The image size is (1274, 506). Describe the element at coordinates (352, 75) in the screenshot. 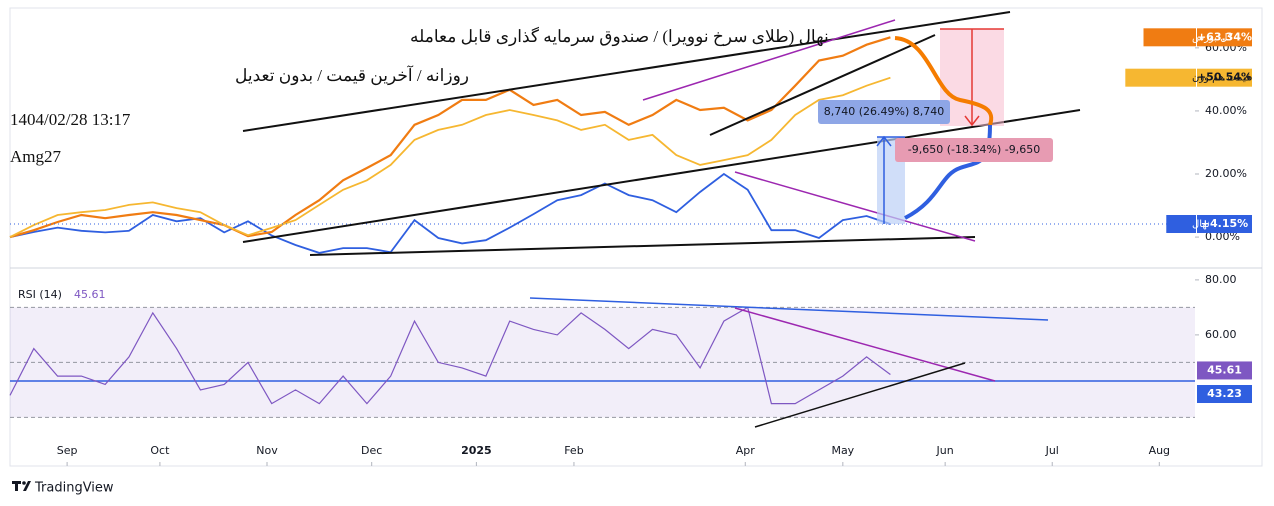

I see `subtitle: روزانه / آخرین قیمت / بدون تعدیل` at that location.